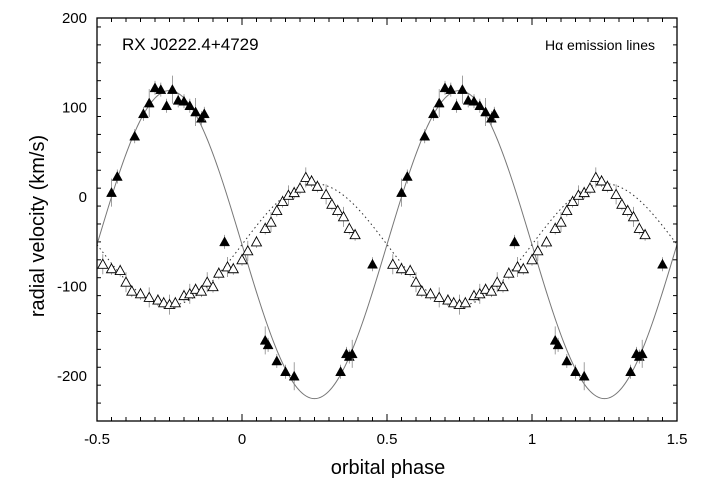 The height and width of the screenshot is (485, 705). Describe the element at coordinates (387, 439) in the screenshot. I see `x-tick-label: 0.5` at that location.